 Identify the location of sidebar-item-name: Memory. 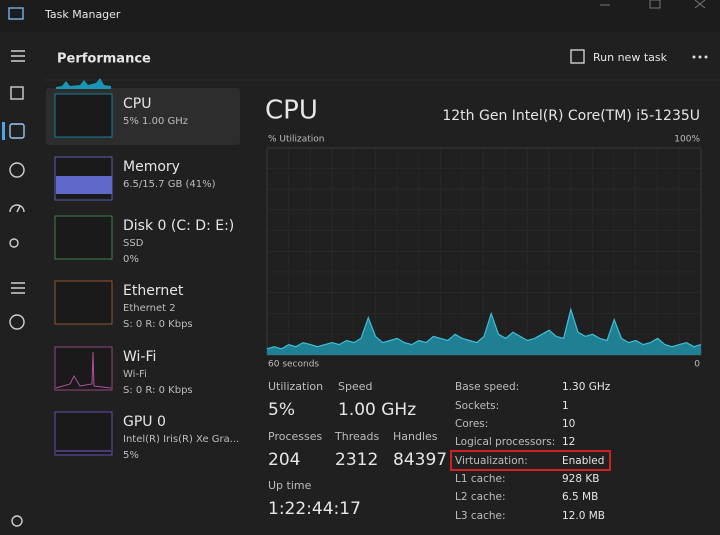
(151, 167).